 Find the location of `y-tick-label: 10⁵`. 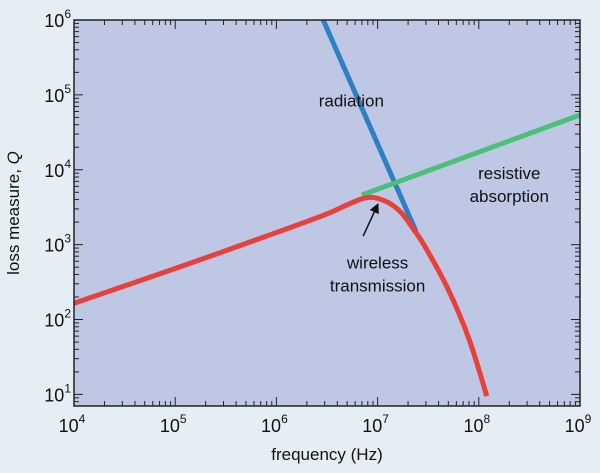

y-tick-label: 10⁵ is located at coordinates (57, 94).